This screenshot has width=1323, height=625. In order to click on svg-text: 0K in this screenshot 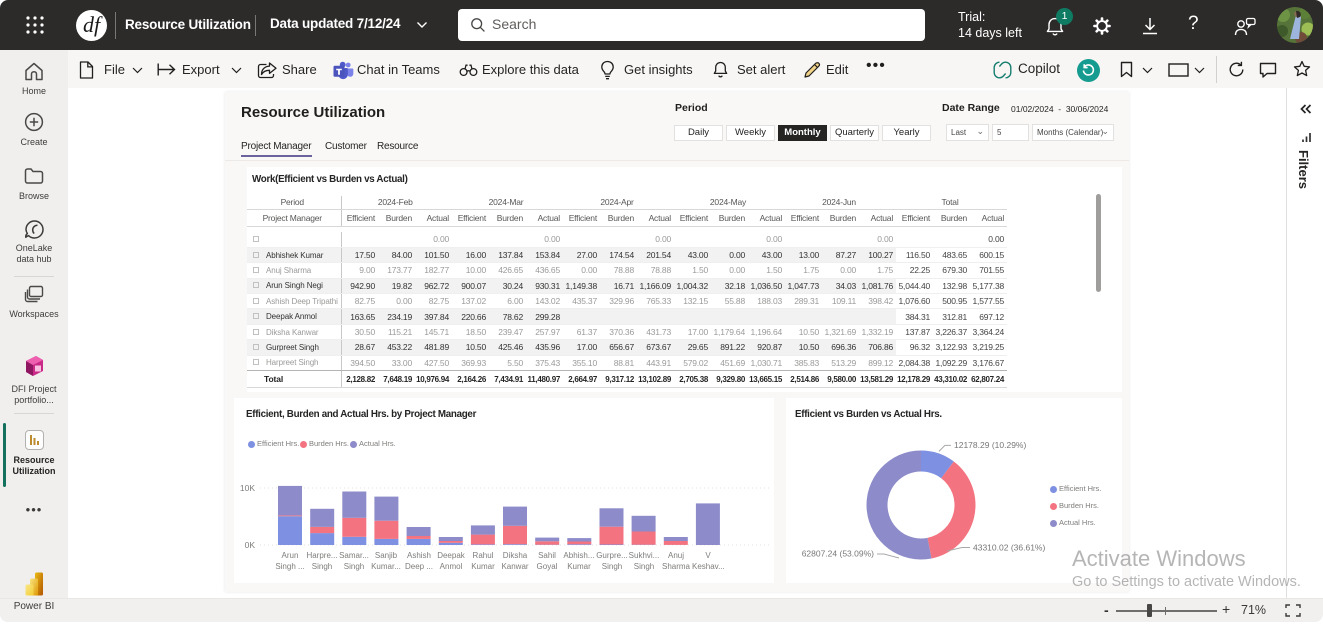, I will do `click(250, 545)`.